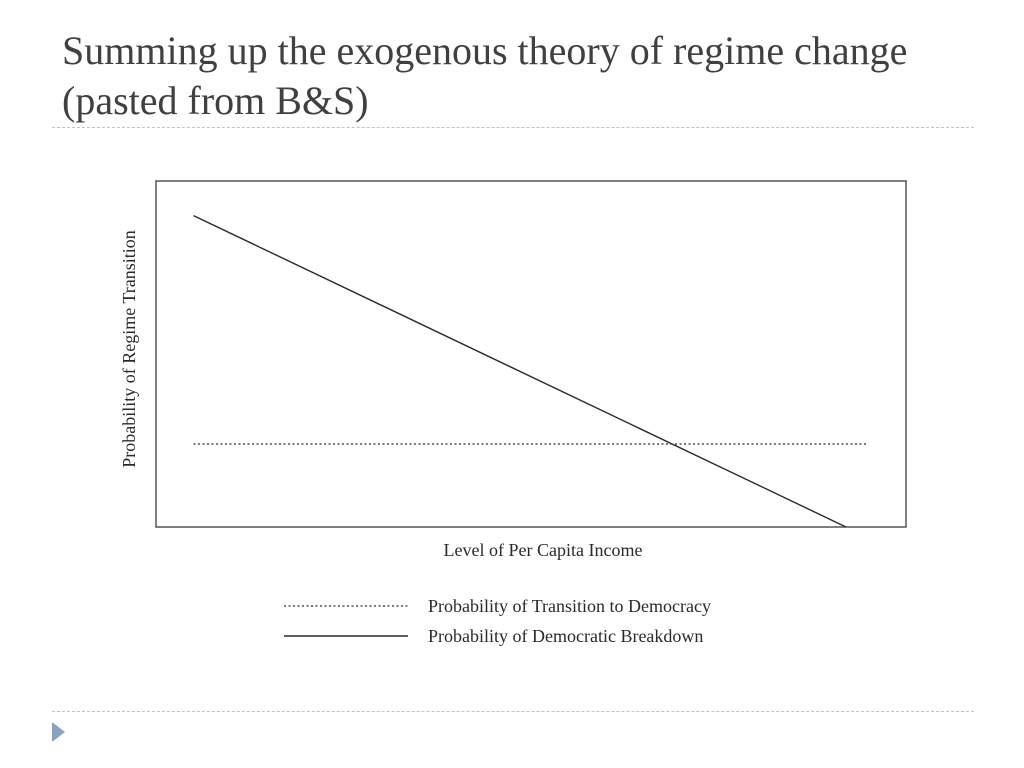 The height and width of the screenshot is (768, 1024). Describe the element at coordinates (543, 550) in the screenshot. I see `x-axis-label: Level of Per Capita Income` at that location.